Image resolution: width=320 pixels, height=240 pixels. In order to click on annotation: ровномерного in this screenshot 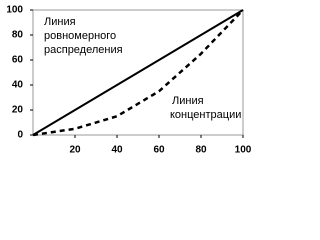, I will do `click(80, 36)`.